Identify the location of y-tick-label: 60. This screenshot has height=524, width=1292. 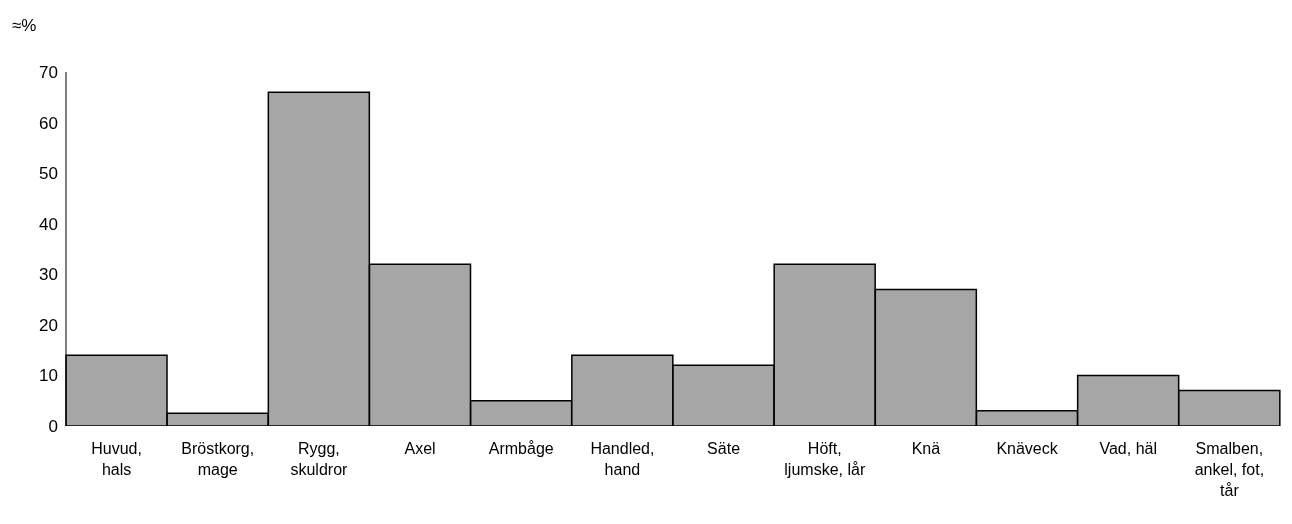
(48, 123).